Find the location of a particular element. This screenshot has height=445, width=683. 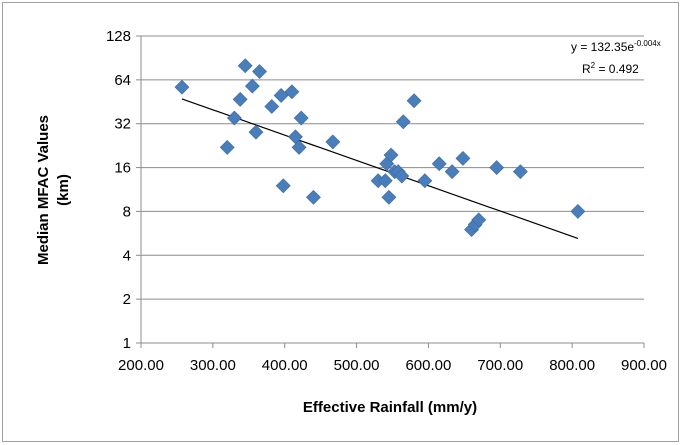

y-tick-label: 128 is located at coordinates (118, 36).